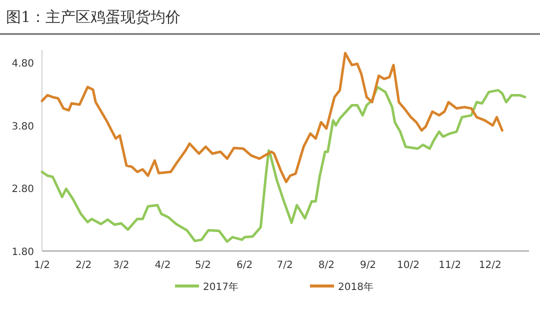  What do you see at coordinates (23, 126) in the screenshot?
I see `y-tick-label: 3.80` at bounding box center [23, 126].